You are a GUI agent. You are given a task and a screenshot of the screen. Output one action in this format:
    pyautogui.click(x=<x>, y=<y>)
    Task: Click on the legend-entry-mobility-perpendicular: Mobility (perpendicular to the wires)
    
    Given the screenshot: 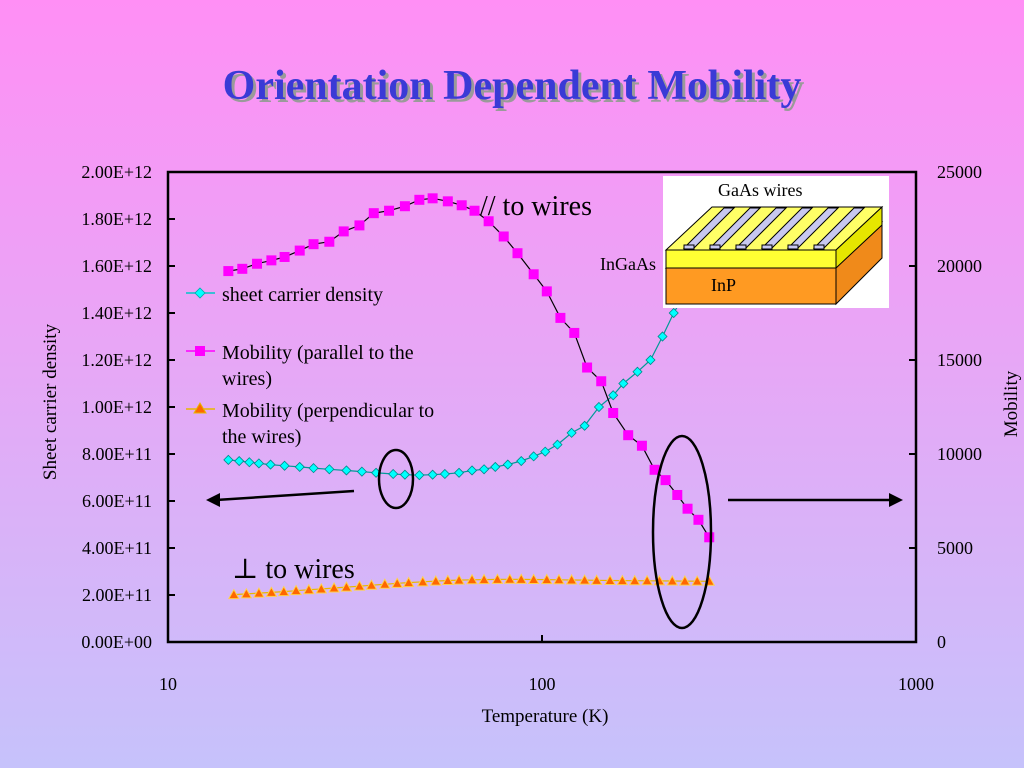 What is the action you would take?
    pyautogui.click(x=310, y=424)
    